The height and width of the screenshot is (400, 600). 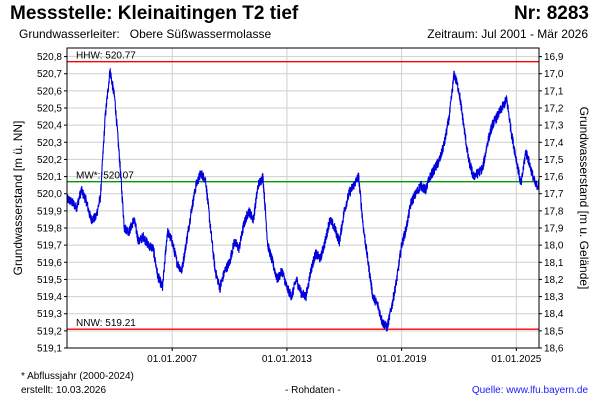 What do you see at coordinates (49, 331) in the screenshot?
I see `y-tick-label: 519,2` at bounding box center [49, 331].